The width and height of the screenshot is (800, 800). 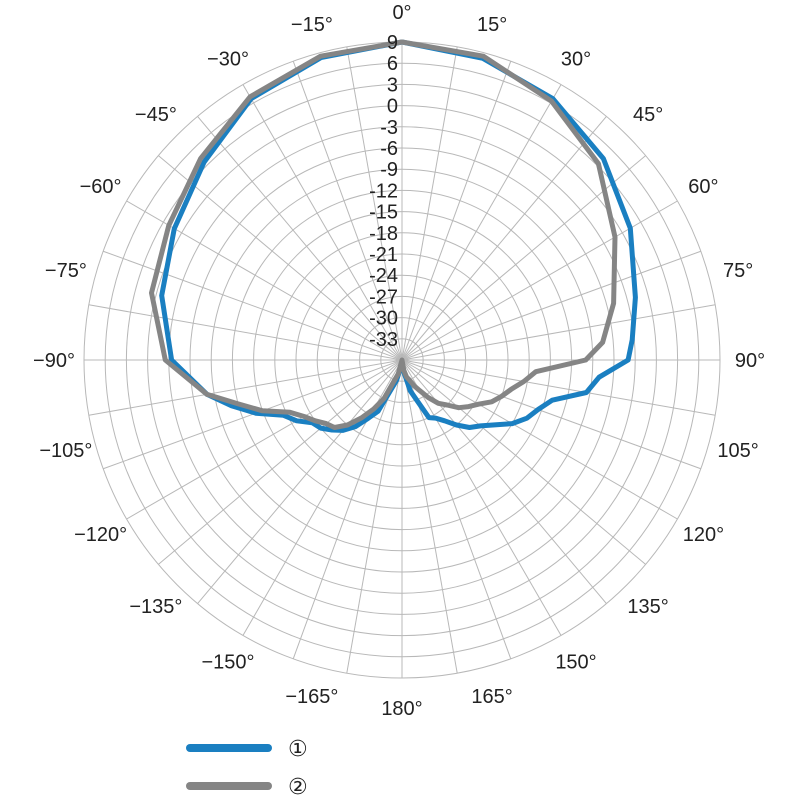 I want to click on angle-label: 60°, so click(x=703, y=187).